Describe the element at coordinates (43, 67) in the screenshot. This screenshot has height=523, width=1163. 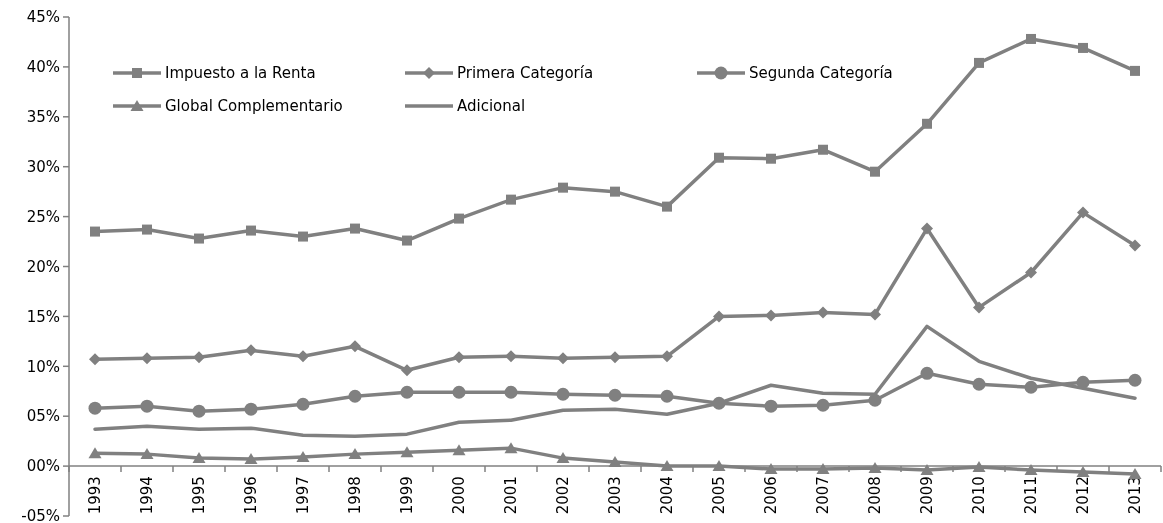
I see `y-tick-label: 40%` at that location.